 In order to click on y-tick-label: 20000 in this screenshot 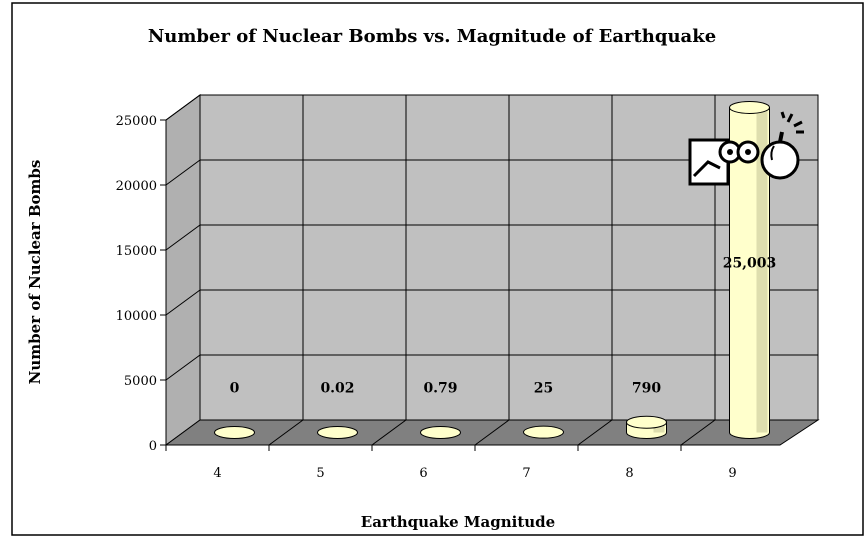, I will do `click(136, 186)`.